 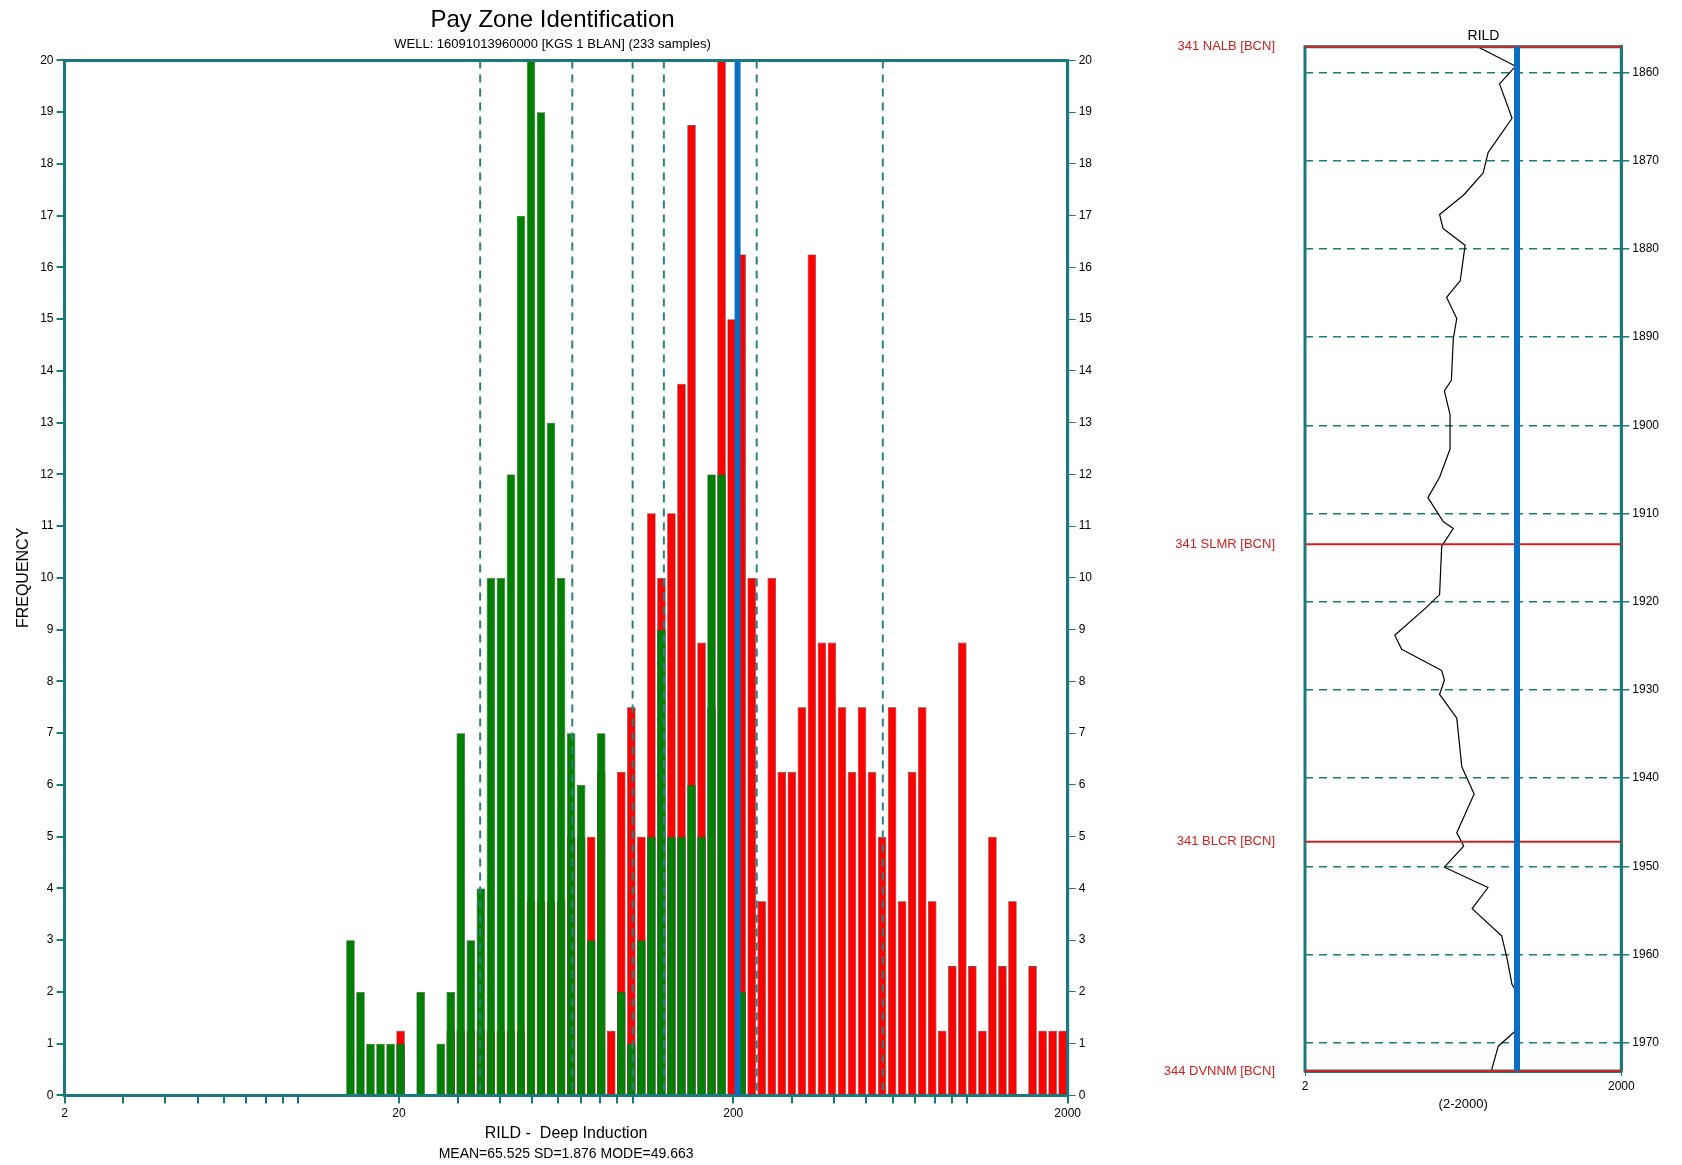 I want to click on ref-line-label: 341 NALB [BCN], so click(x=1226, y=46).